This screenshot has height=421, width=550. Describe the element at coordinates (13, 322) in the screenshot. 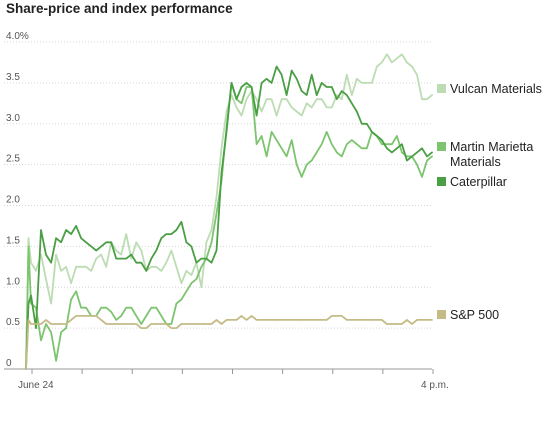

I see `y-tick-label: 0.5` at that location.